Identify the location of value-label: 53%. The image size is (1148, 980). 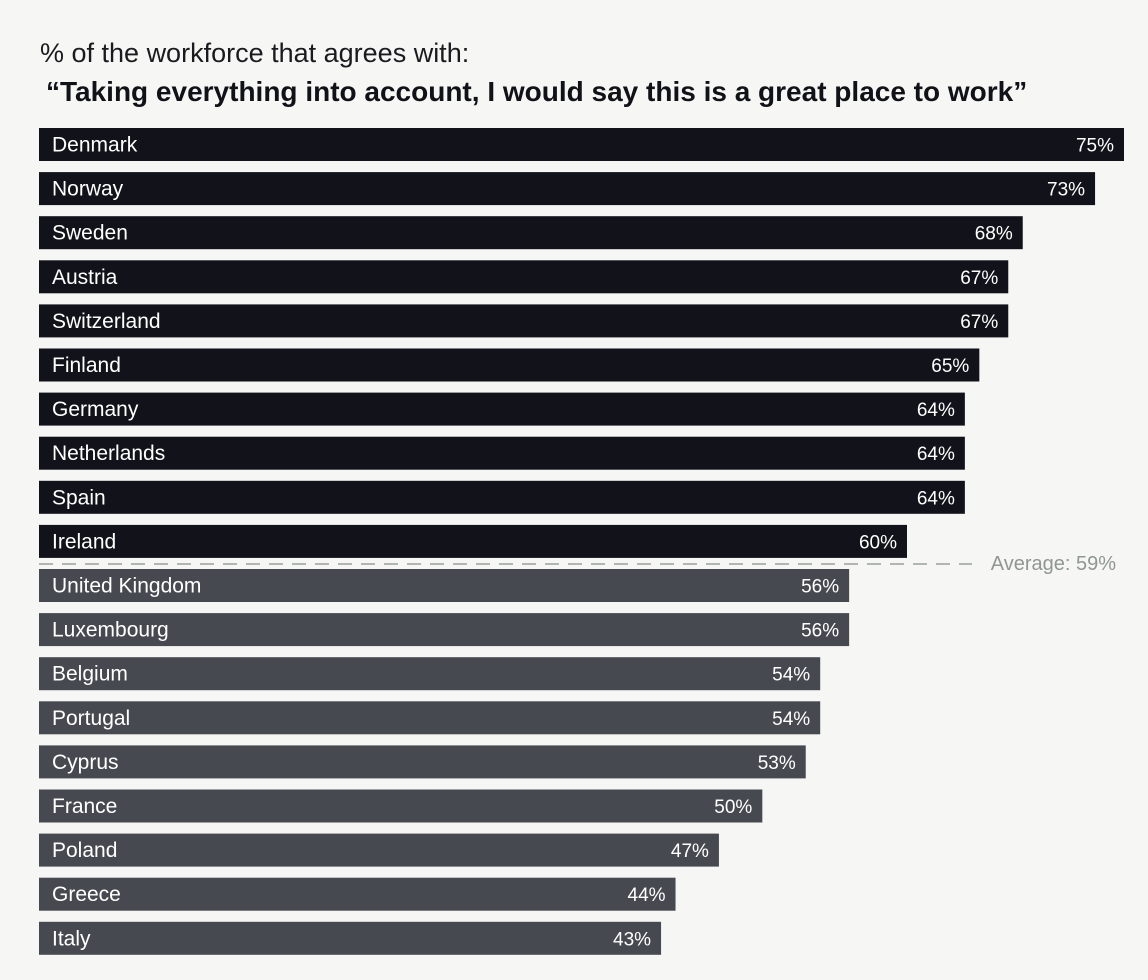
(777, 763).